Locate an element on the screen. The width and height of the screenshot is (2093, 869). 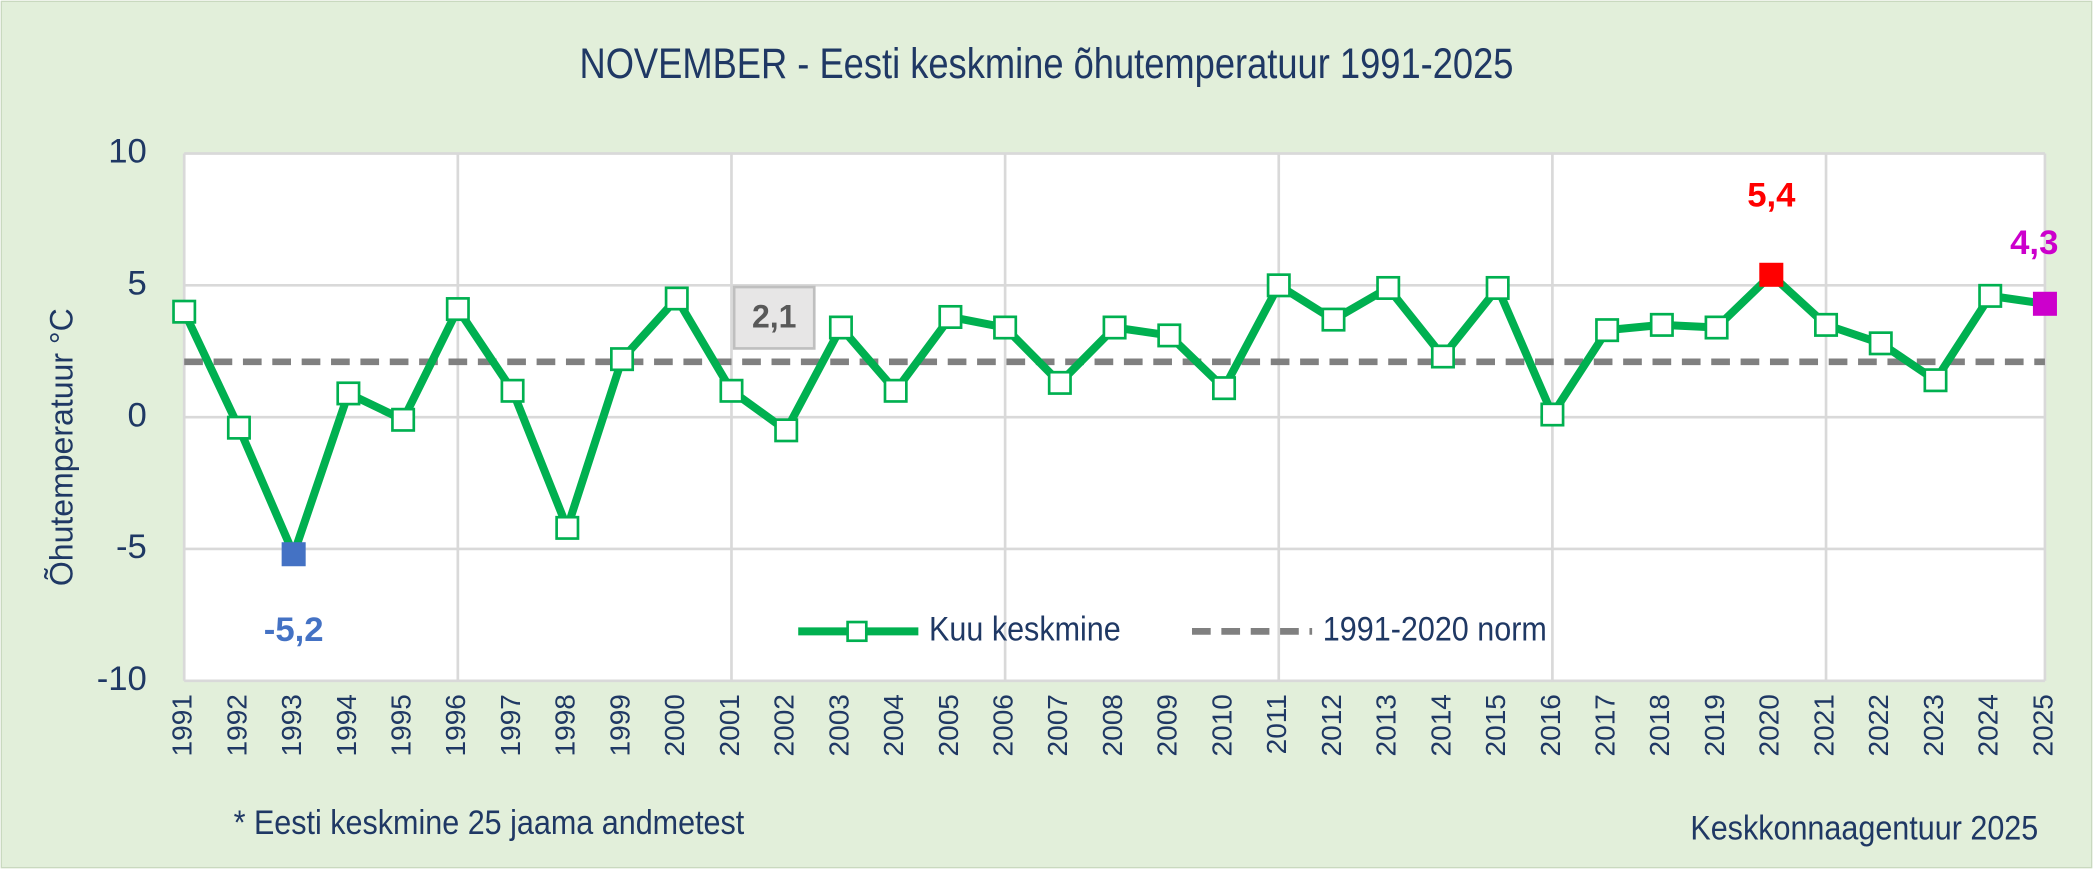
x-tick-label: 1993 is located at coordinates (291, 725).